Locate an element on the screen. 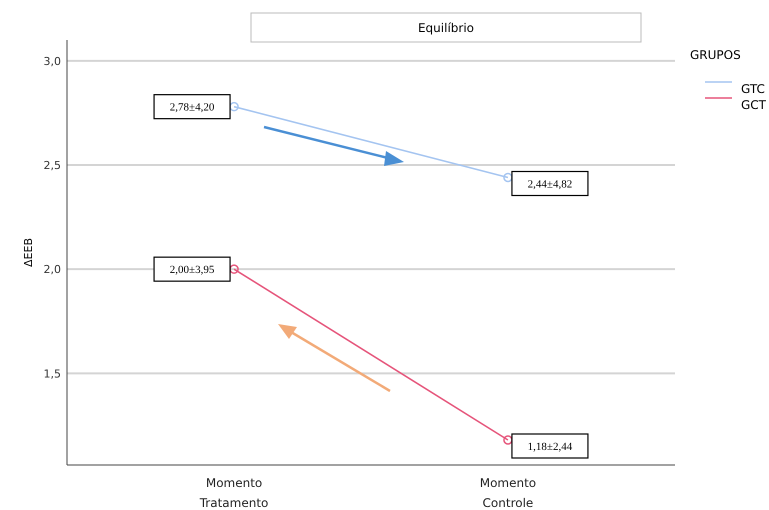  y-tick-label: 1,5 is located at coordinates (52, 373).